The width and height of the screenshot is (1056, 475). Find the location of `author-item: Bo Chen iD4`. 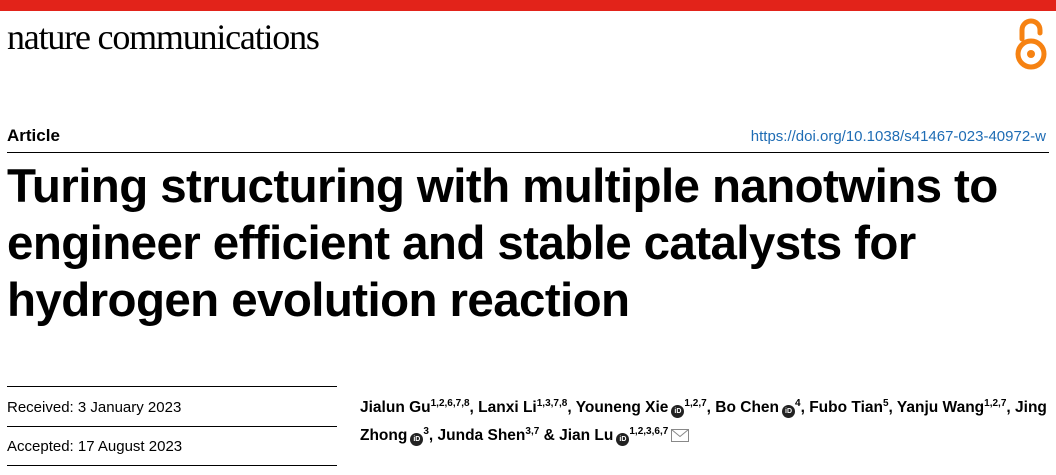

author-item: Bo Chen iD4 is located at coordinates (758, 407).